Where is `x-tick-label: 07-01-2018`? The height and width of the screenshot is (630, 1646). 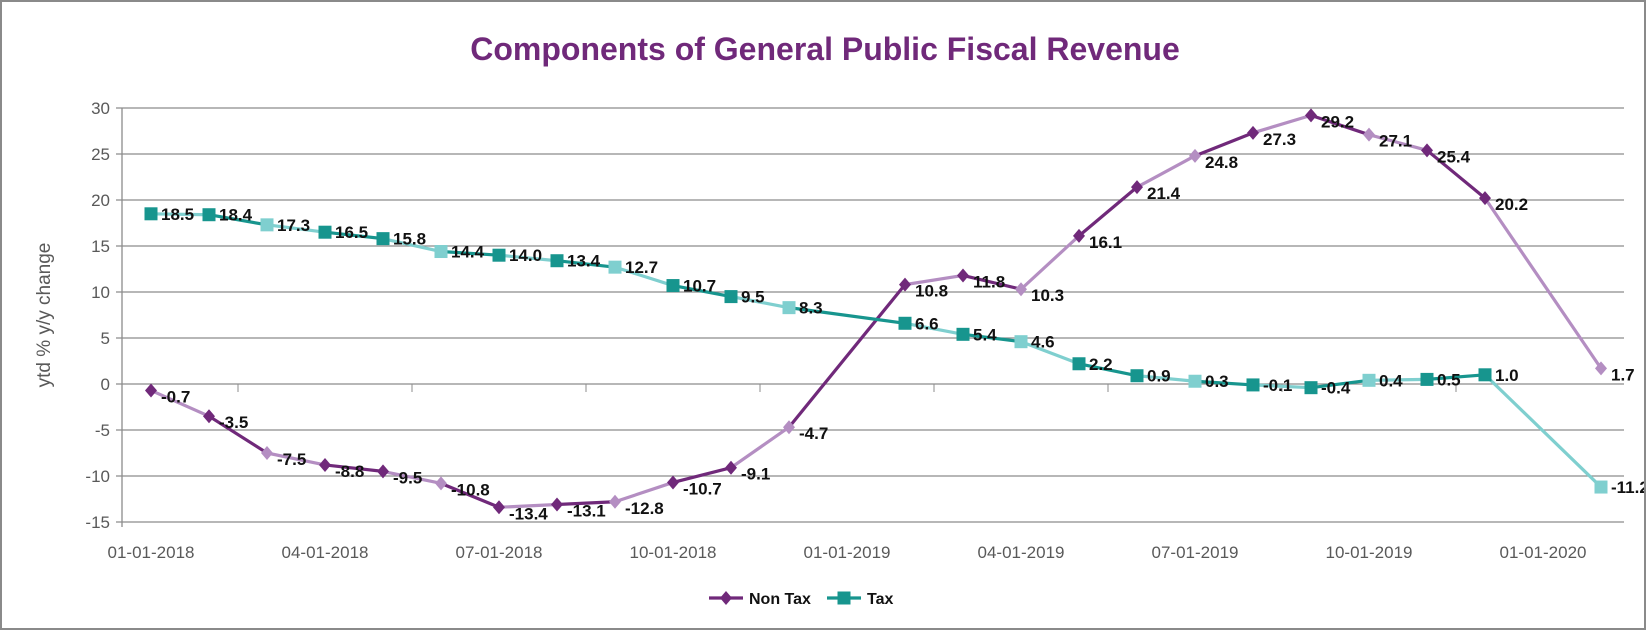 x-tick-label: 07-01-2018 is located at coordinates (499, 552).